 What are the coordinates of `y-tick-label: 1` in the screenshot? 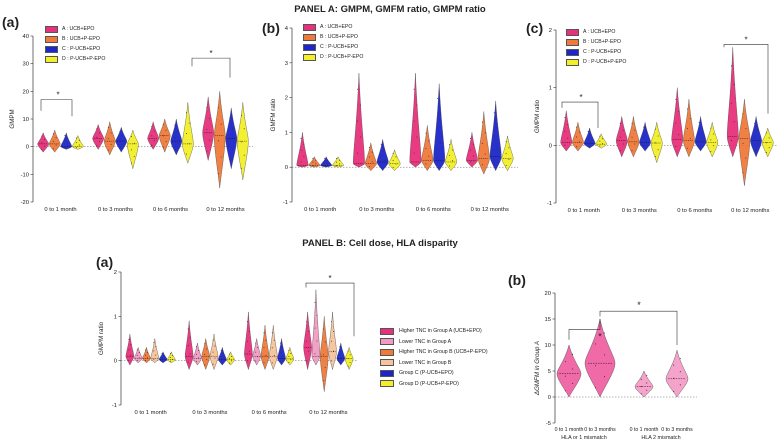 It's located at (286, 133).